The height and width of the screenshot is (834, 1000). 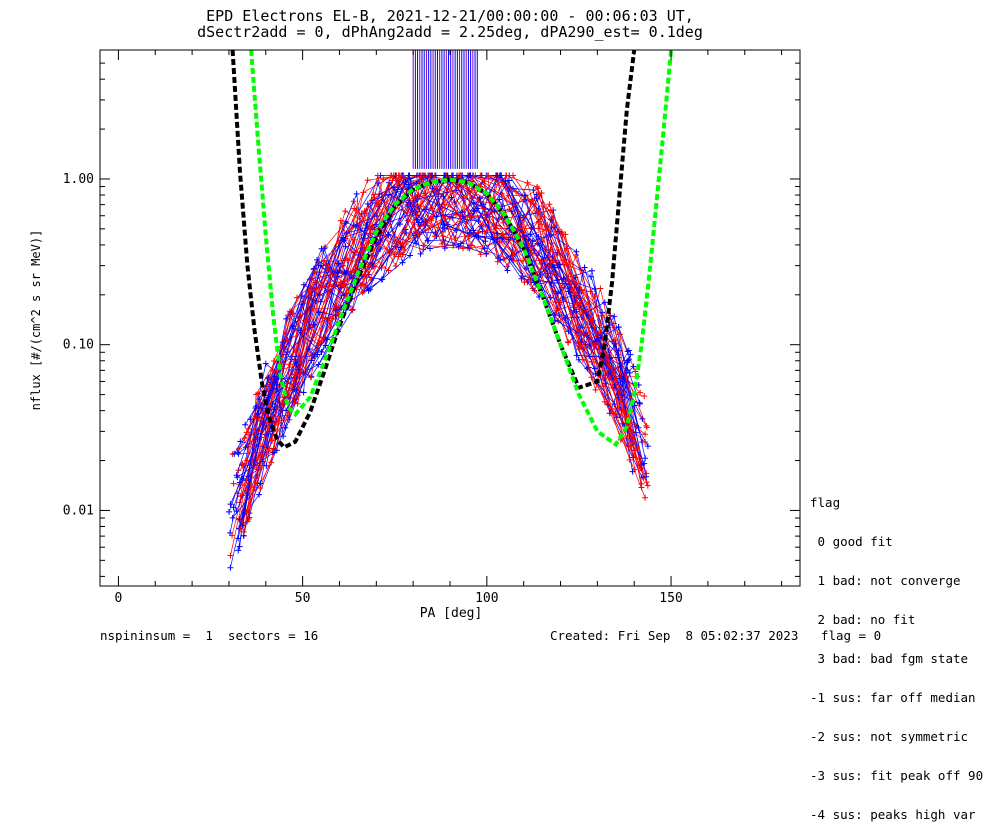 What do you see at coordinates (78, 179) in the screenshot?
I see `y-tick-label: 1.00` at bounding box center [78, 179].